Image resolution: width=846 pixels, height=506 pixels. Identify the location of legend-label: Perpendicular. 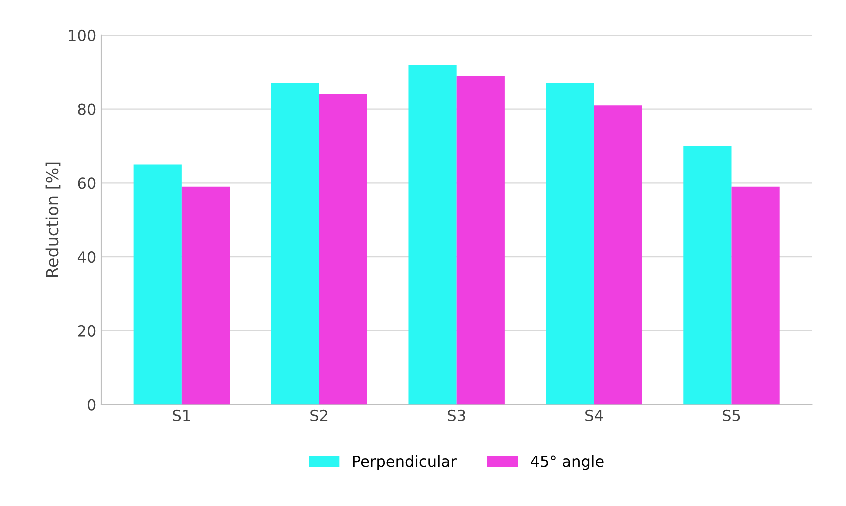
(405, 462).